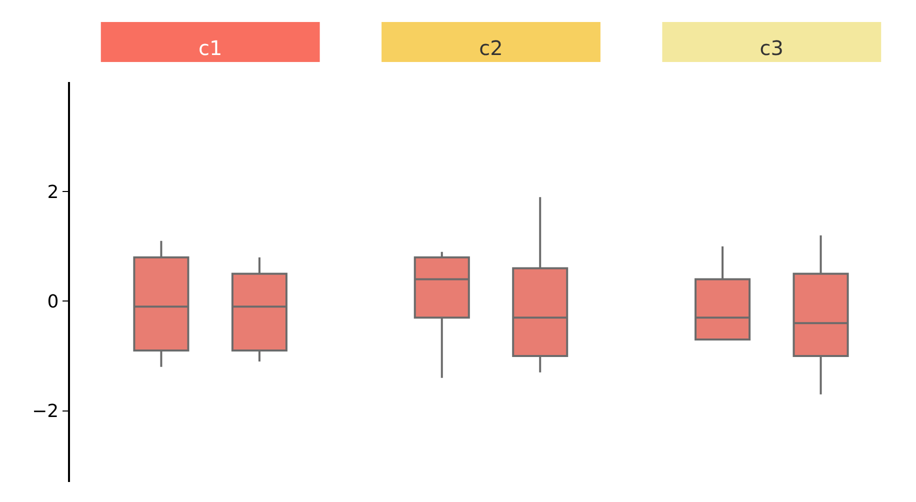 The image size is (916, 502). What do you see at coordinates (491, 48) in the screenshot?
I see `x-tick-label: c2` at bounding box center [491, 48].